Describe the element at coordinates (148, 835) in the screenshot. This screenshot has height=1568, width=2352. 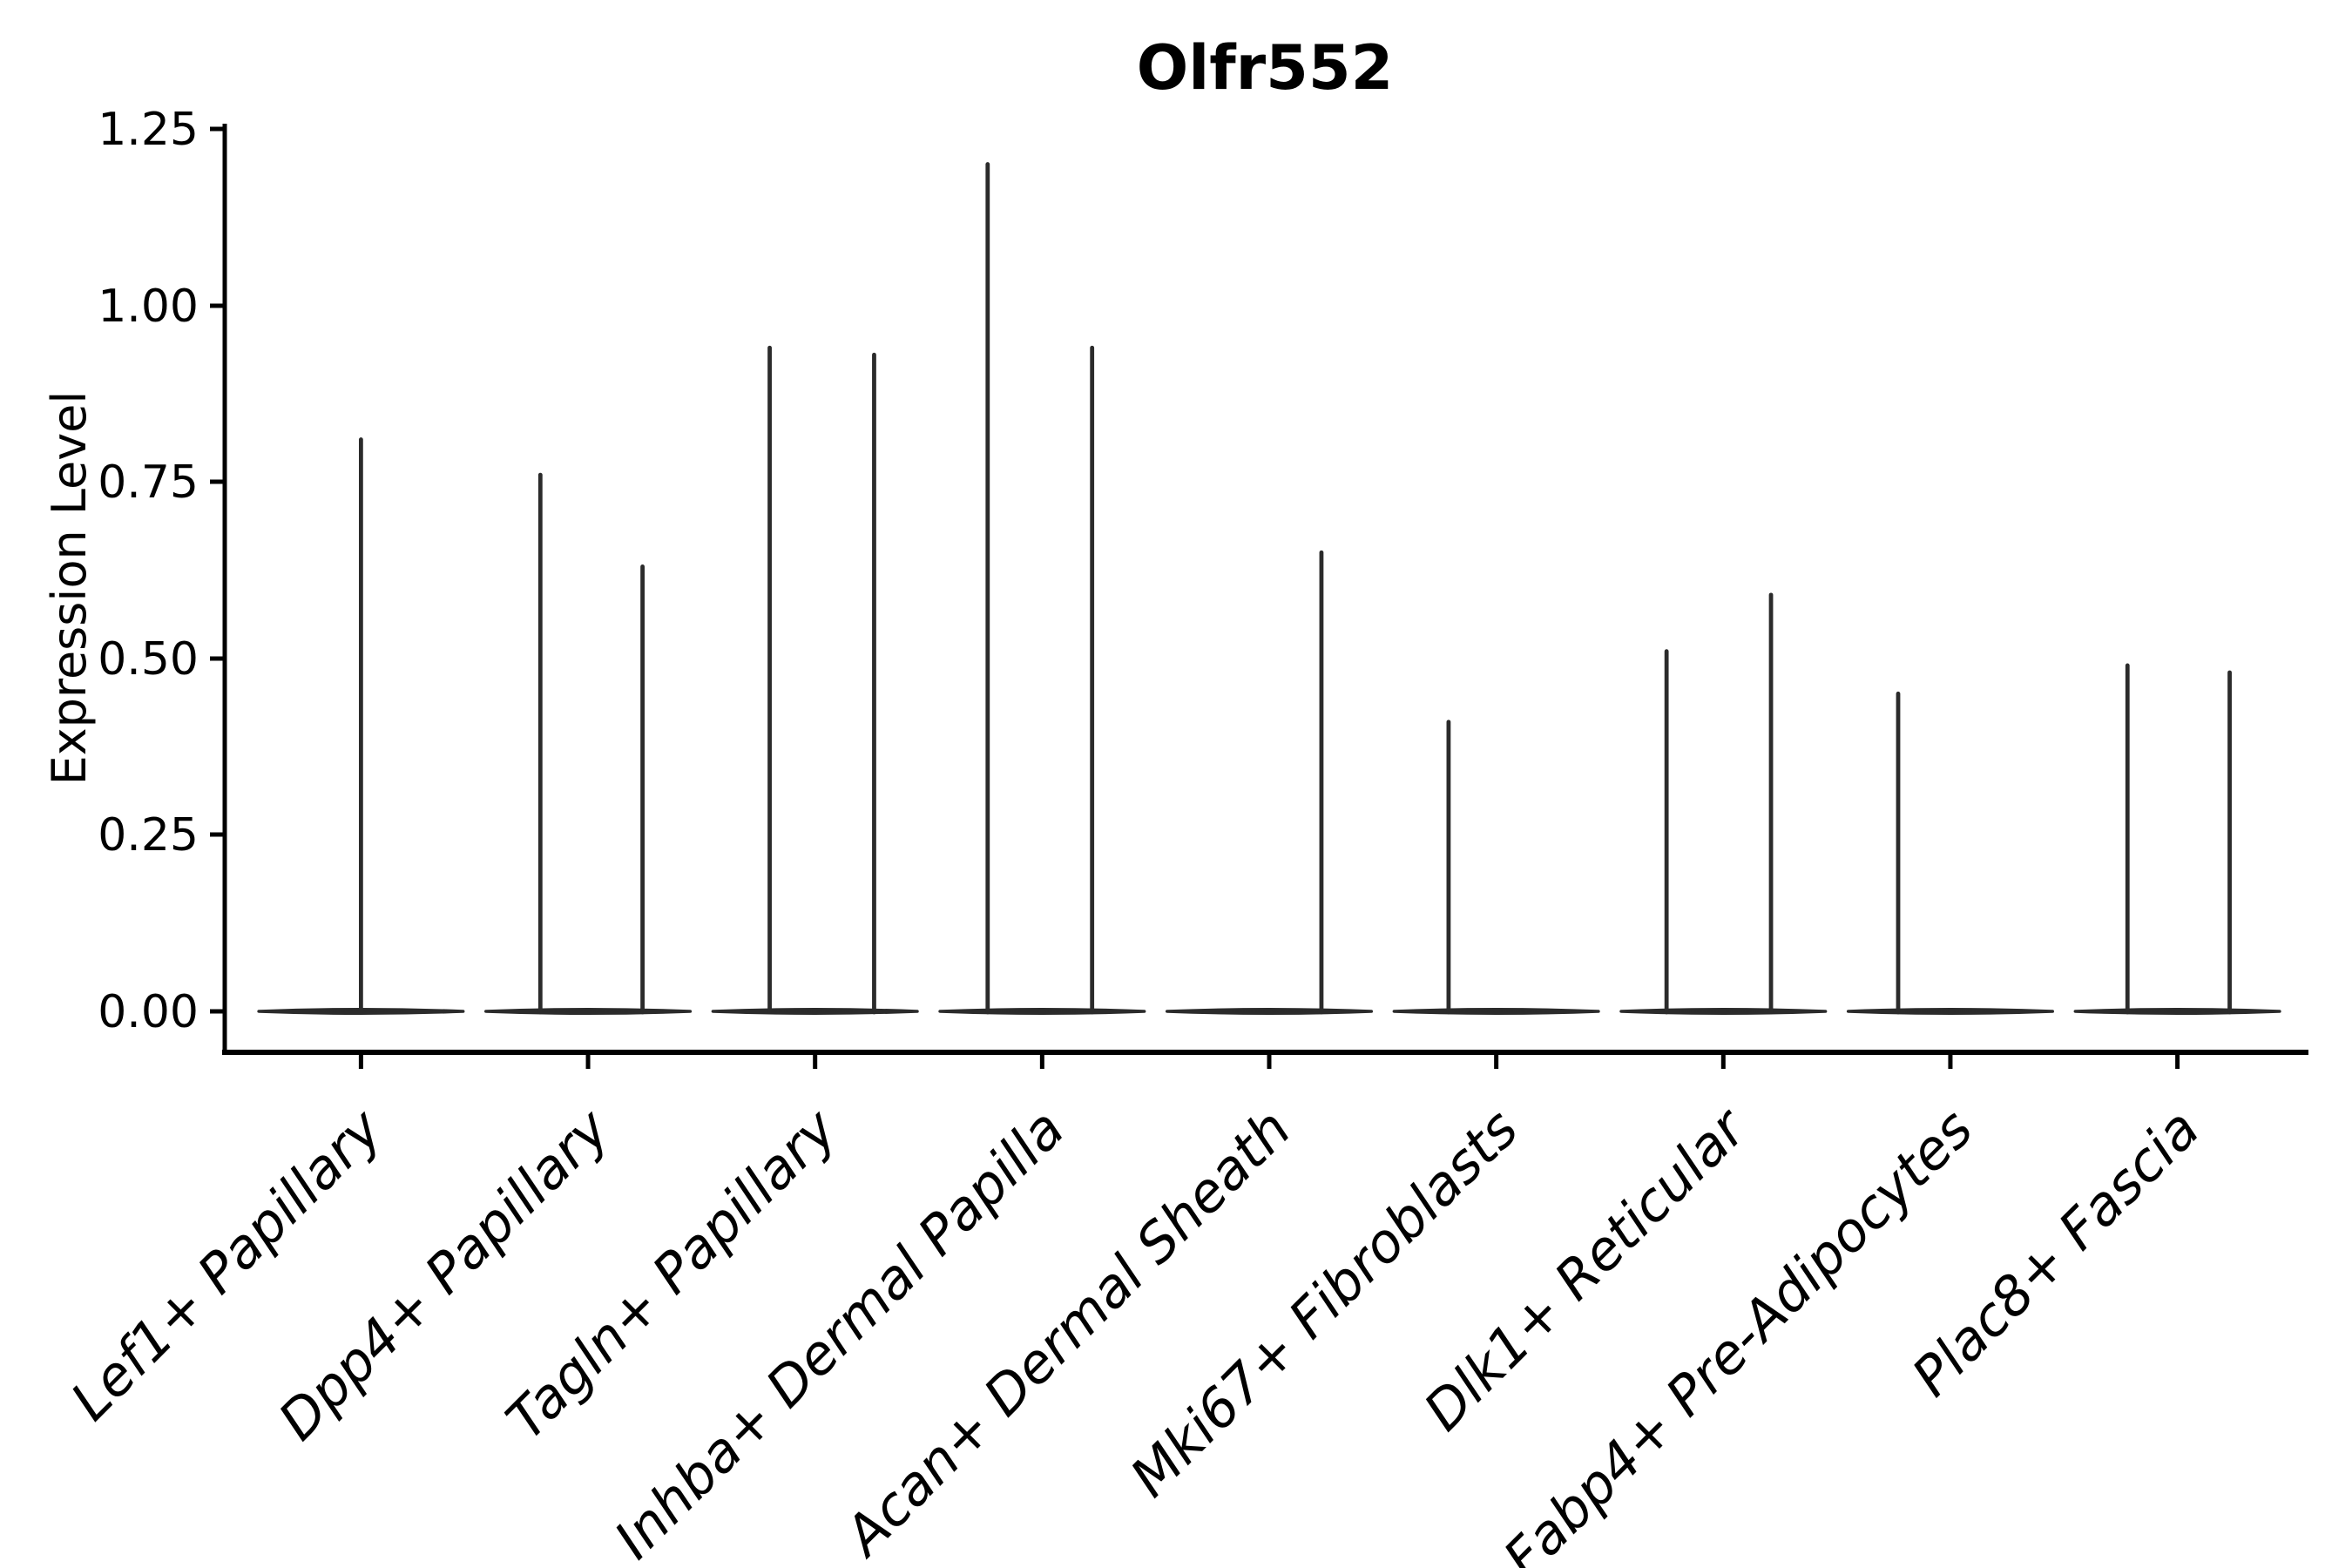
I see `y-tick-label: 0.25` at that location.